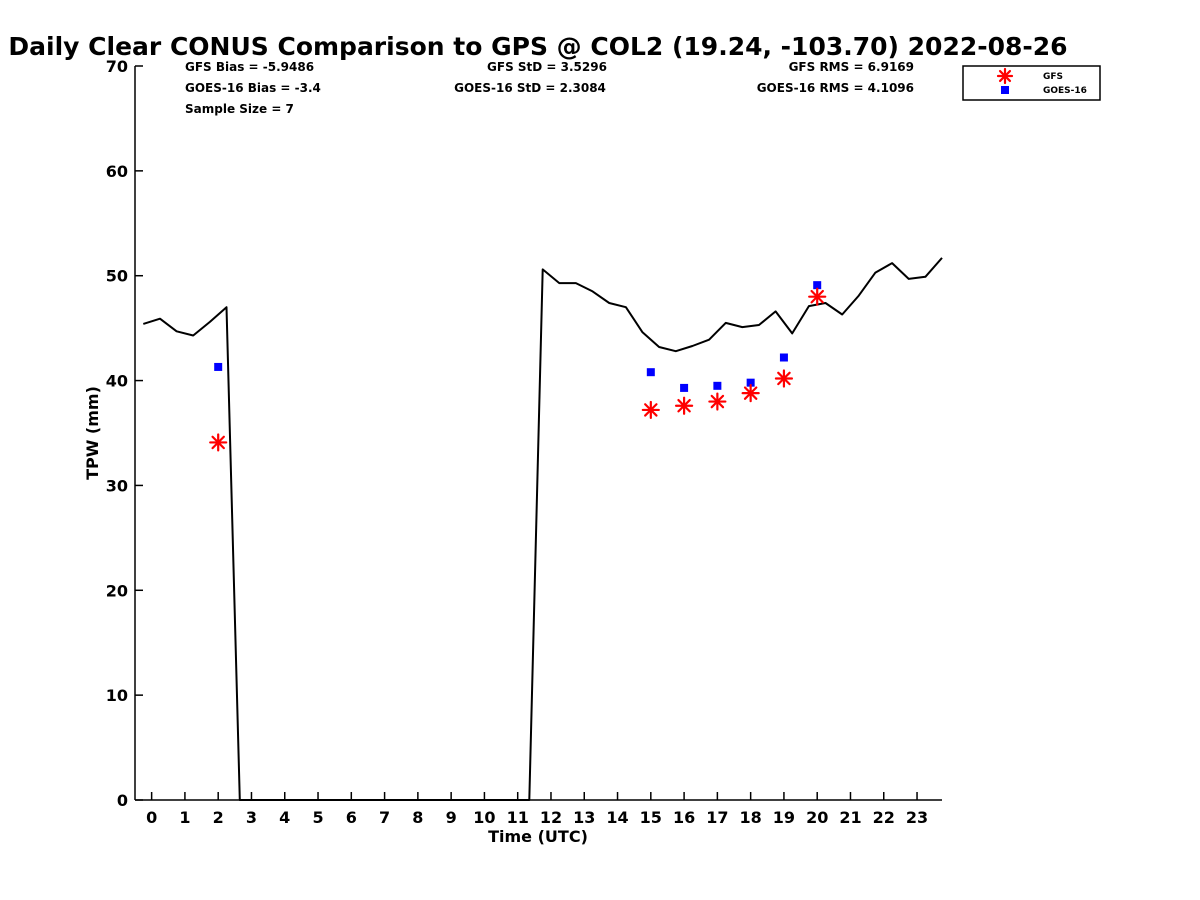  What do you see at coordinates (484, 817) in the screenshot?
I see `x-tick-label: 10` at bounding box center [484, 817].